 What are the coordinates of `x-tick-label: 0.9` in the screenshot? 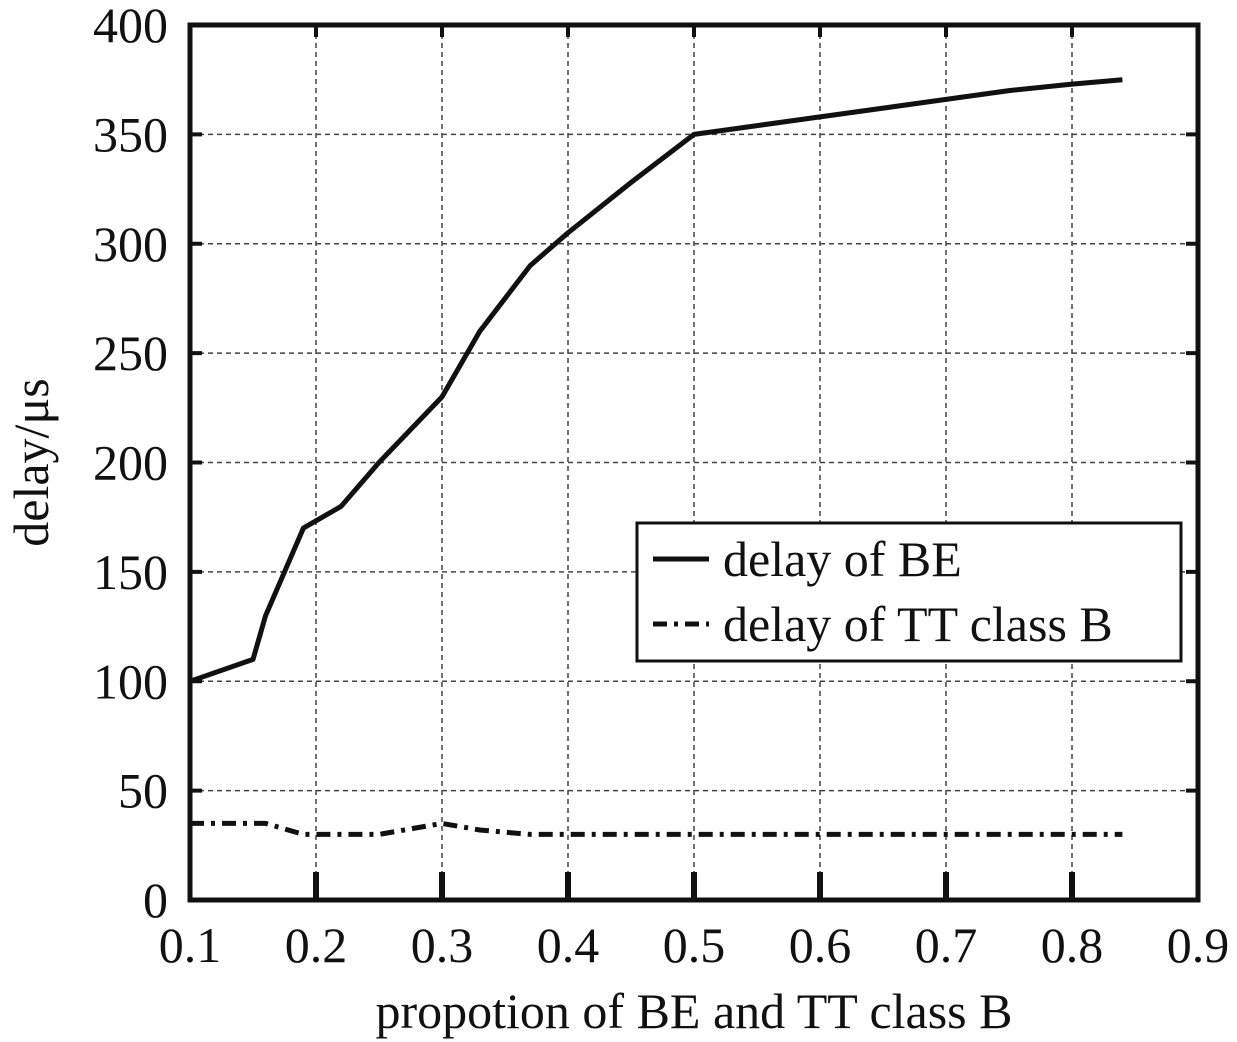 It's located at (1198, 945).